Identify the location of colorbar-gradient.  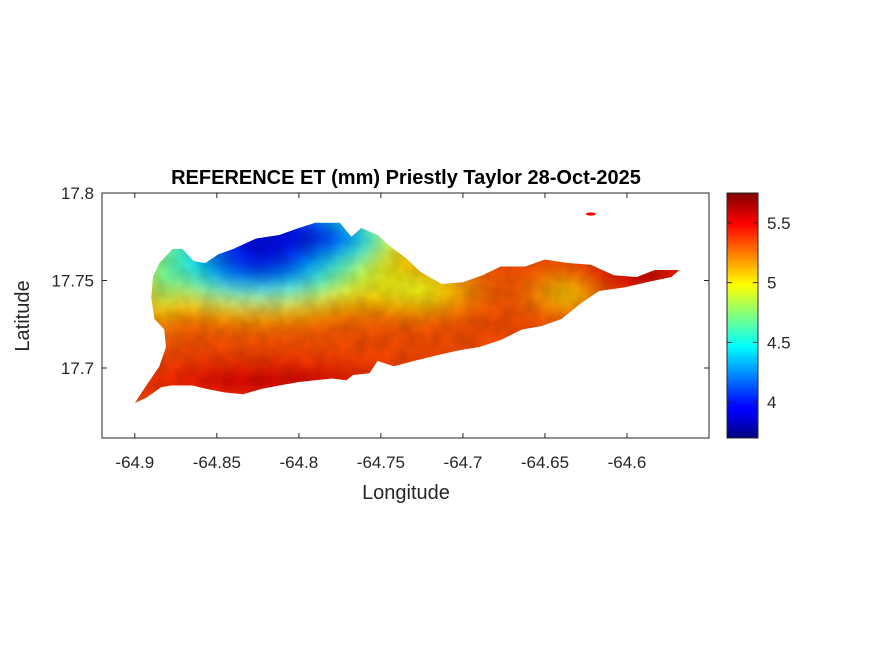
(742, 315).